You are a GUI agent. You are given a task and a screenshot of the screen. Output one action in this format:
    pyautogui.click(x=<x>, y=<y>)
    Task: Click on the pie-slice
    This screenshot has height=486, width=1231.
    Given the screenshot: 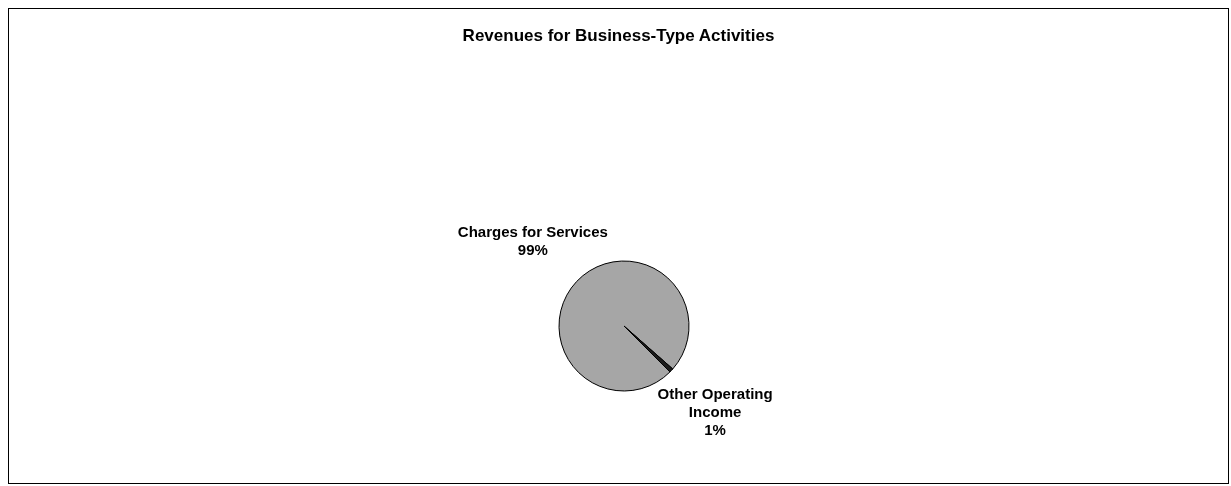 What is the action you would take?
    pyautogui.click(x=648, y=349)
    